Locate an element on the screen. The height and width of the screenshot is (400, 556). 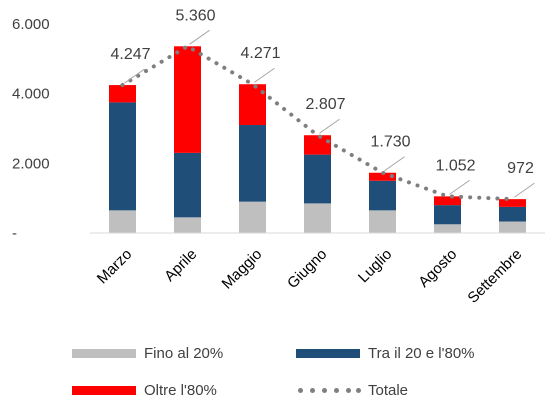
y-axis: - 2.000 4.000 6.000 is located at coordinates (31, 129).